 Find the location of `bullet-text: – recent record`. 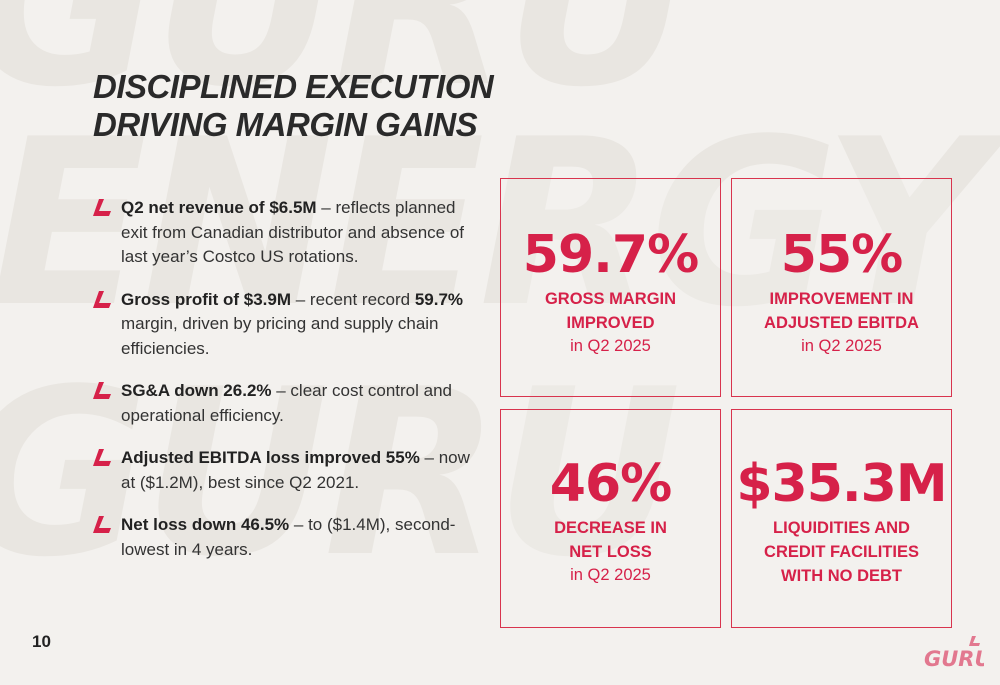

bullet-text: – recent record is located at coordinates (353, 299).